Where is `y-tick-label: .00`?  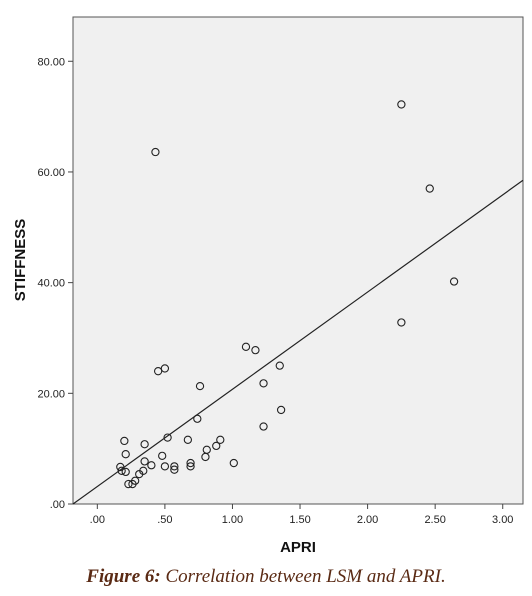 y-tick-label: .00 is located at coordinates (57, 505).